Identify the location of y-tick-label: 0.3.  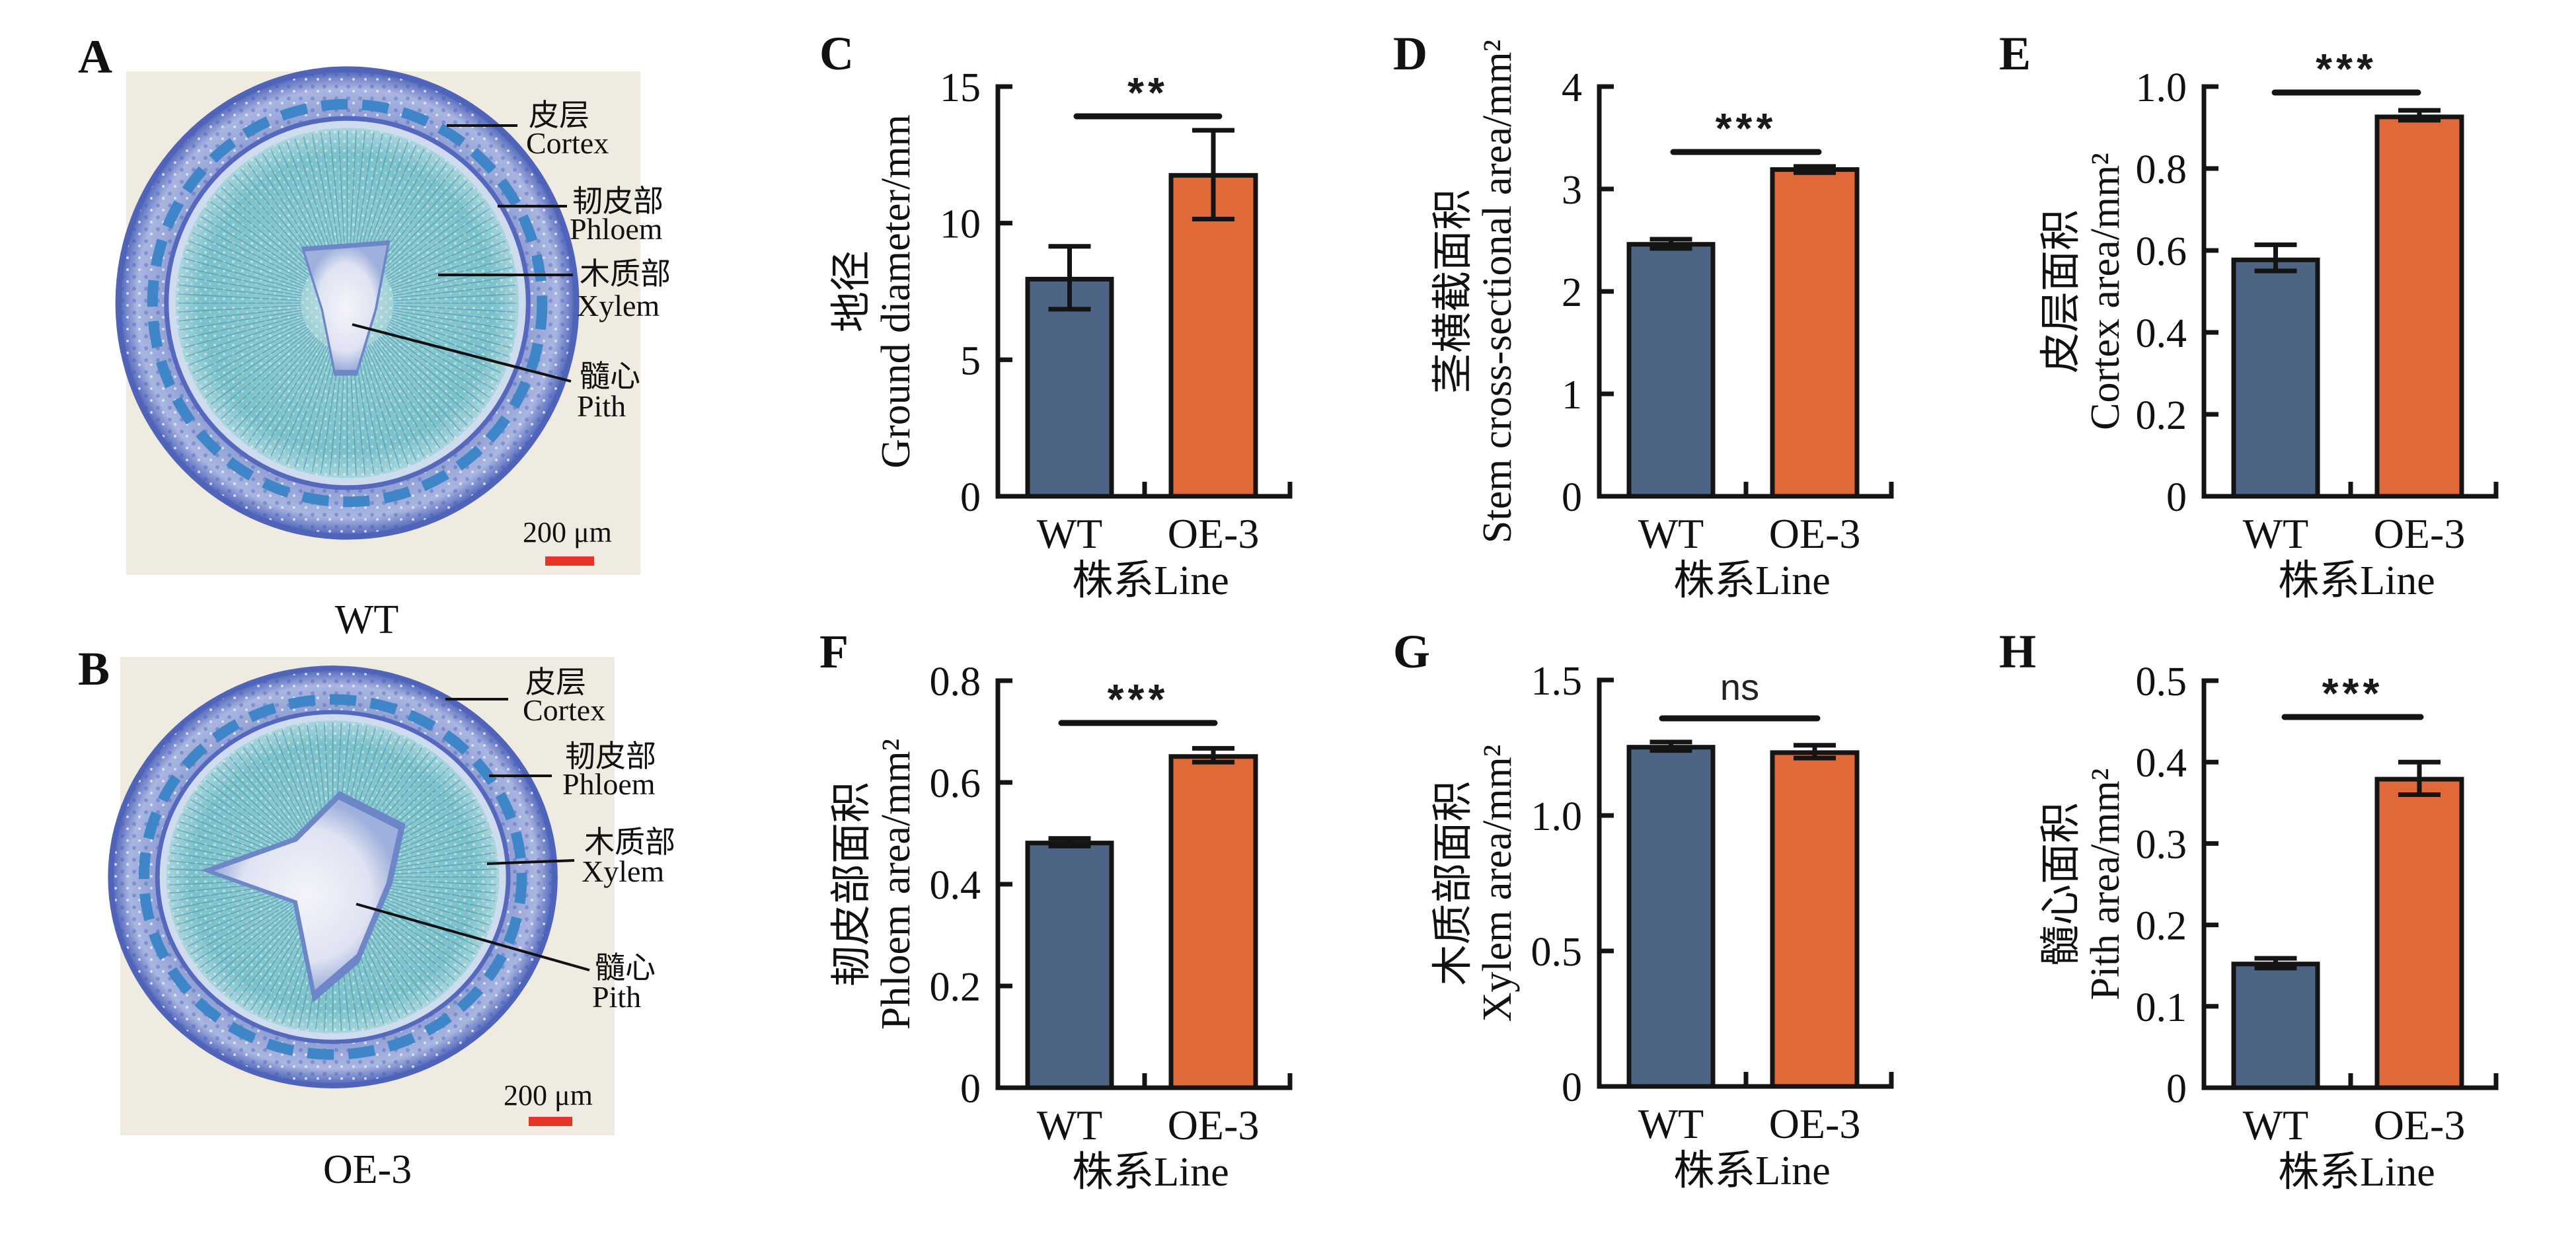
(2162, 844).